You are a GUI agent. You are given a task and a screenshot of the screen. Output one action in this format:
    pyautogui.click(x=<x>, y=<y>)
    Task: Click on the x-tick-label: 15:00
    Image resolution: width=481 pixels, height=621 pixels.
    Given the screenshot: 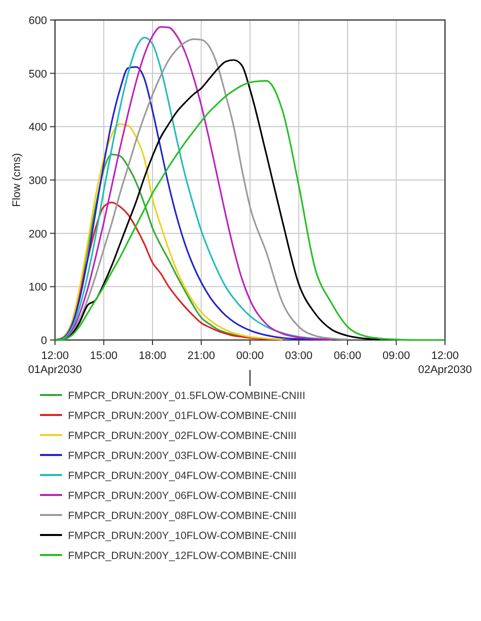 What is the action you would take?
    pyautogui.click(x=104, y=356)
    